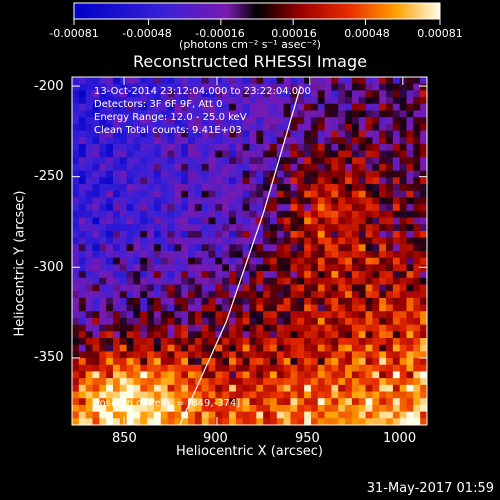 The image size is (500, 500). I want to click on x-axis-label: Heliocentric X (arcsec), so click(249, 451).